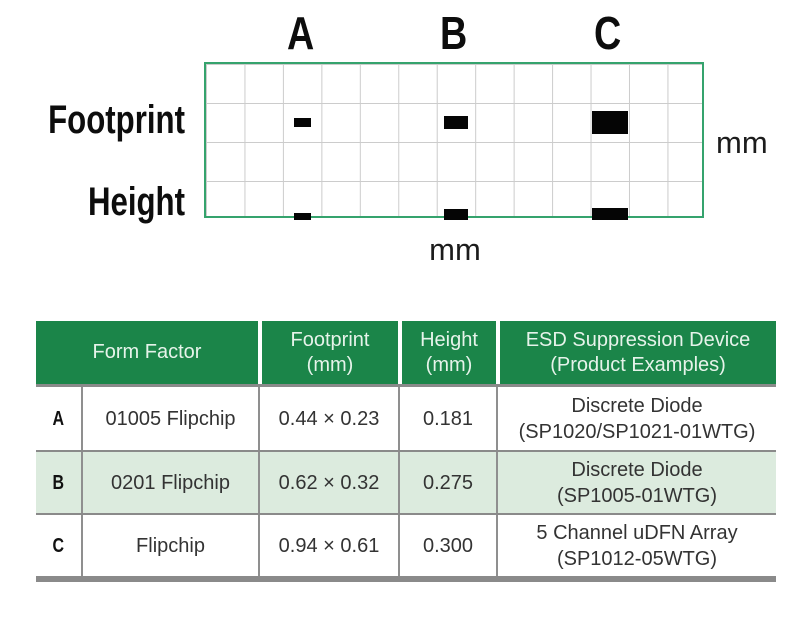 The width and height of the screenshot is (800, 630). I want to click on cell-height: 0.300, so click(447, 545).